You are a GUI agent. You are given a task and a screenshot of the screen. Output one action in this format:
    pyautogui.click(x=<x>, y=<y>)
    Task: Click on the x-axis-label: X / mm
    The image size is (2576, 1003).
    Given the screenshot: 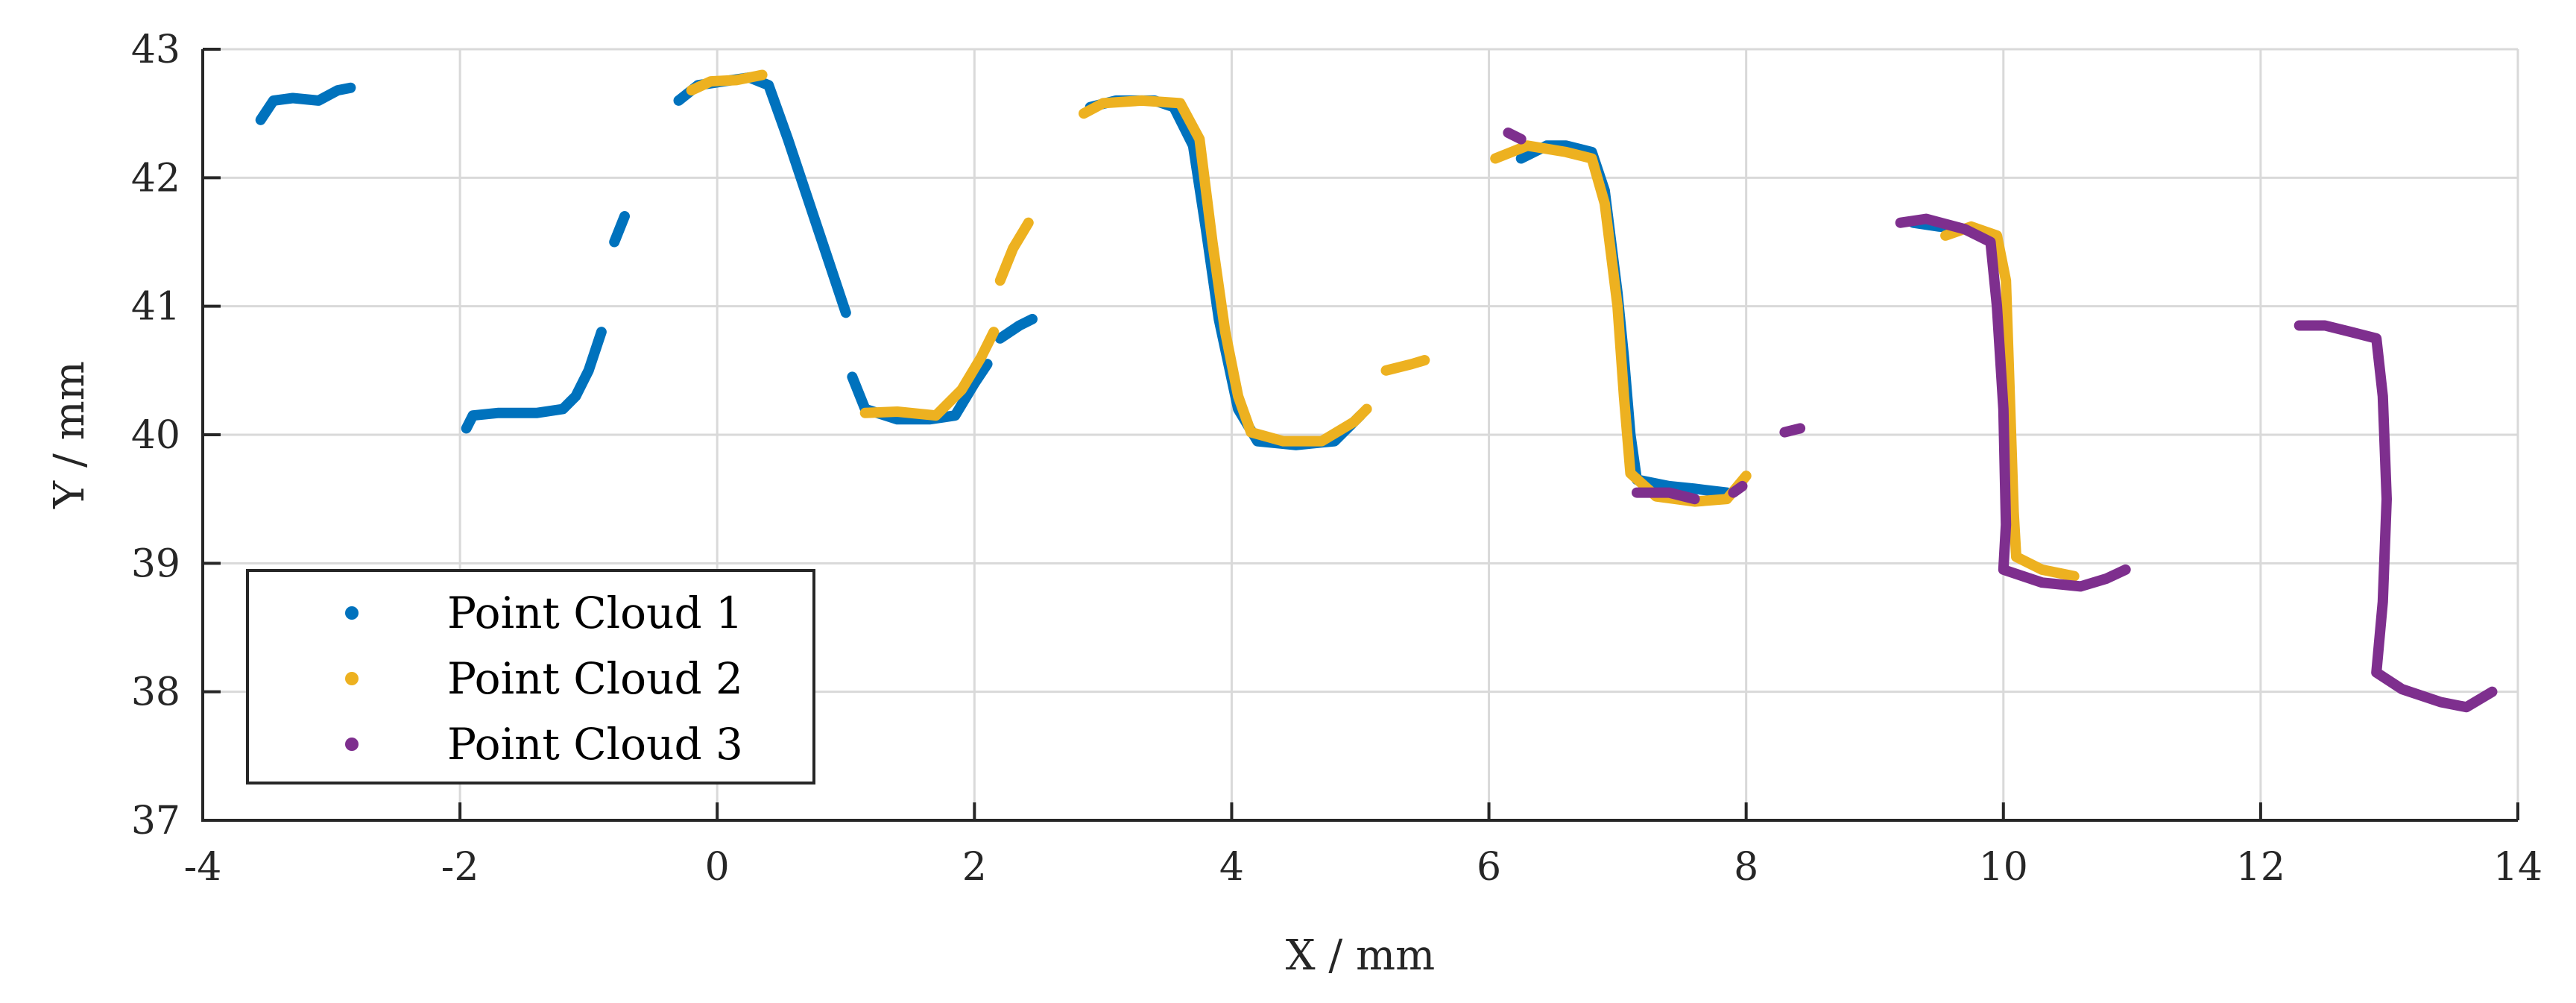 What is the action you would take?
    pyautogui.click(x=1361, y=955)
    